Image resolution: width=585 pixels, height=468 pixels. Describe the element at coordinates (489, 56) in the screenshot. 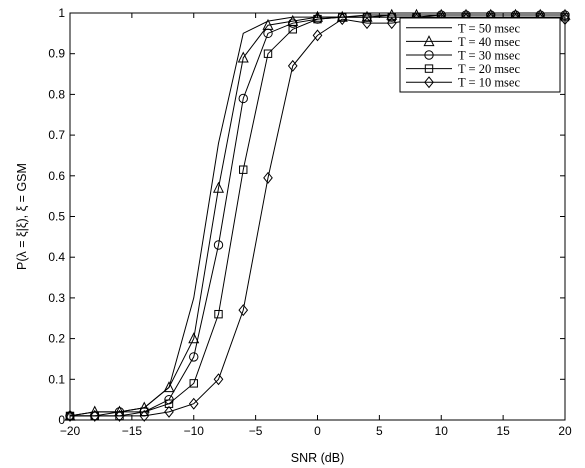

I see `legend-label: T = 30 msec` at that location.